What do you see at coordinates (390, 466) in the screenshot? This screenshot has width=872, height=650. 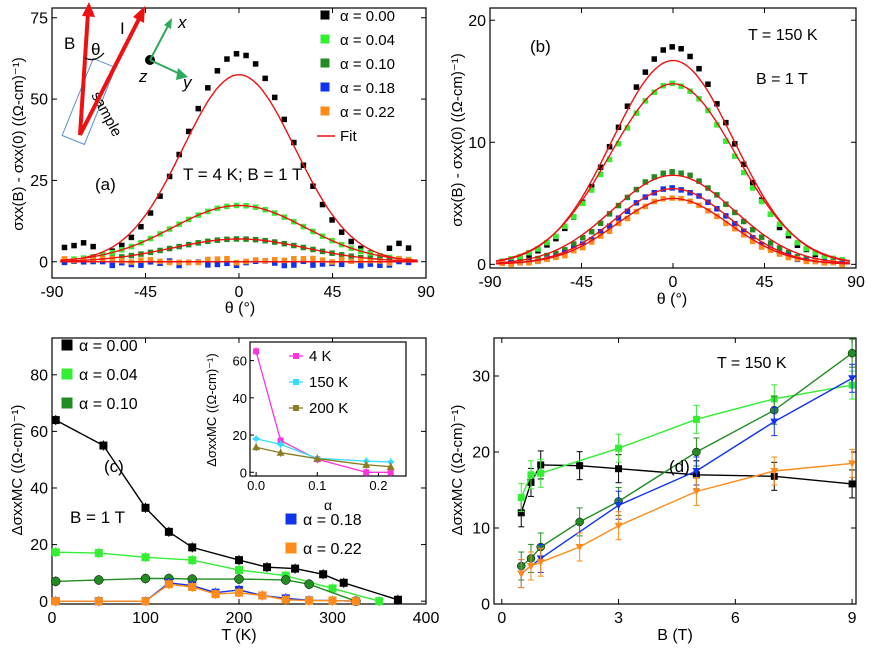 I see `inset-point` at bounding box center [390, 466].